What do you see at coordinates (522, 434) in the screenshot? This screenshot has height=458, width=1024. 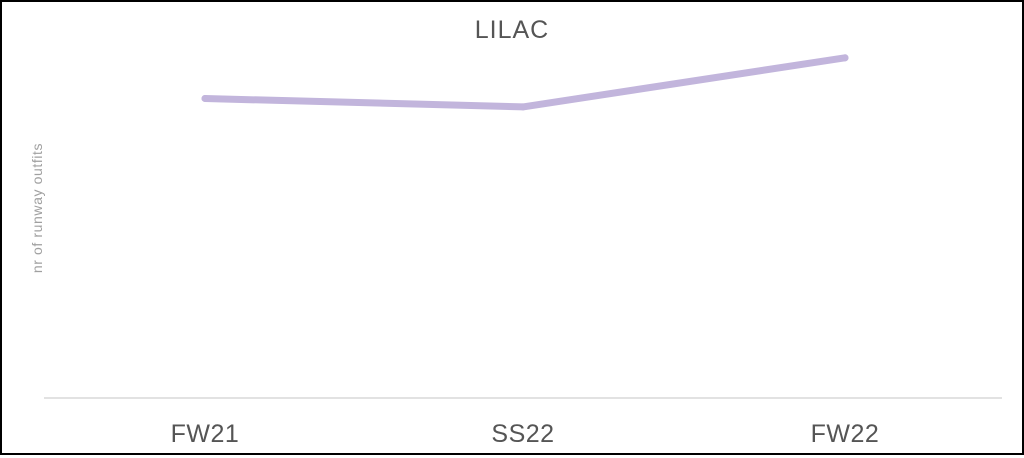 I see `x-tick-label-ss22: SS22` at bounding box center [522, 434].